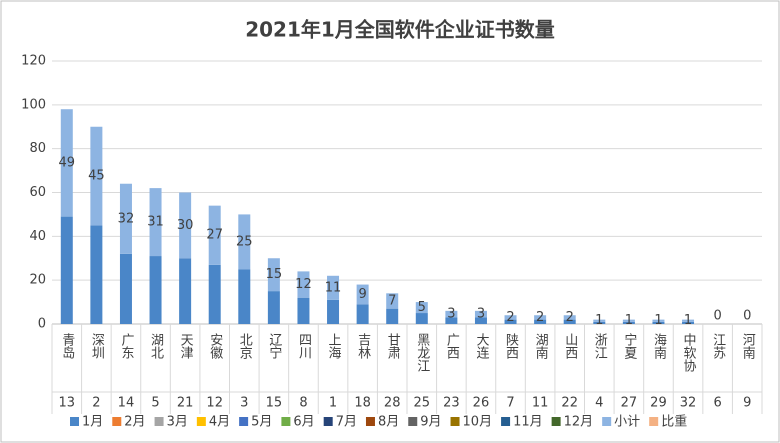  Describe the element at coordinates (452, 346) in the screenshot. I see `x-tick-label: 广西` at that location.